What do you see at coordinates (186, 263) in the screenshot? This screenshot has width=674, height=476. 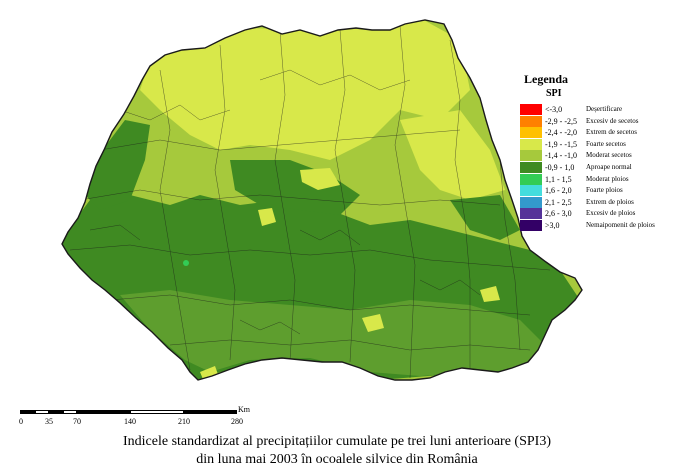 I see `moderate-rainy-spot` at bounding box center [186, 263].